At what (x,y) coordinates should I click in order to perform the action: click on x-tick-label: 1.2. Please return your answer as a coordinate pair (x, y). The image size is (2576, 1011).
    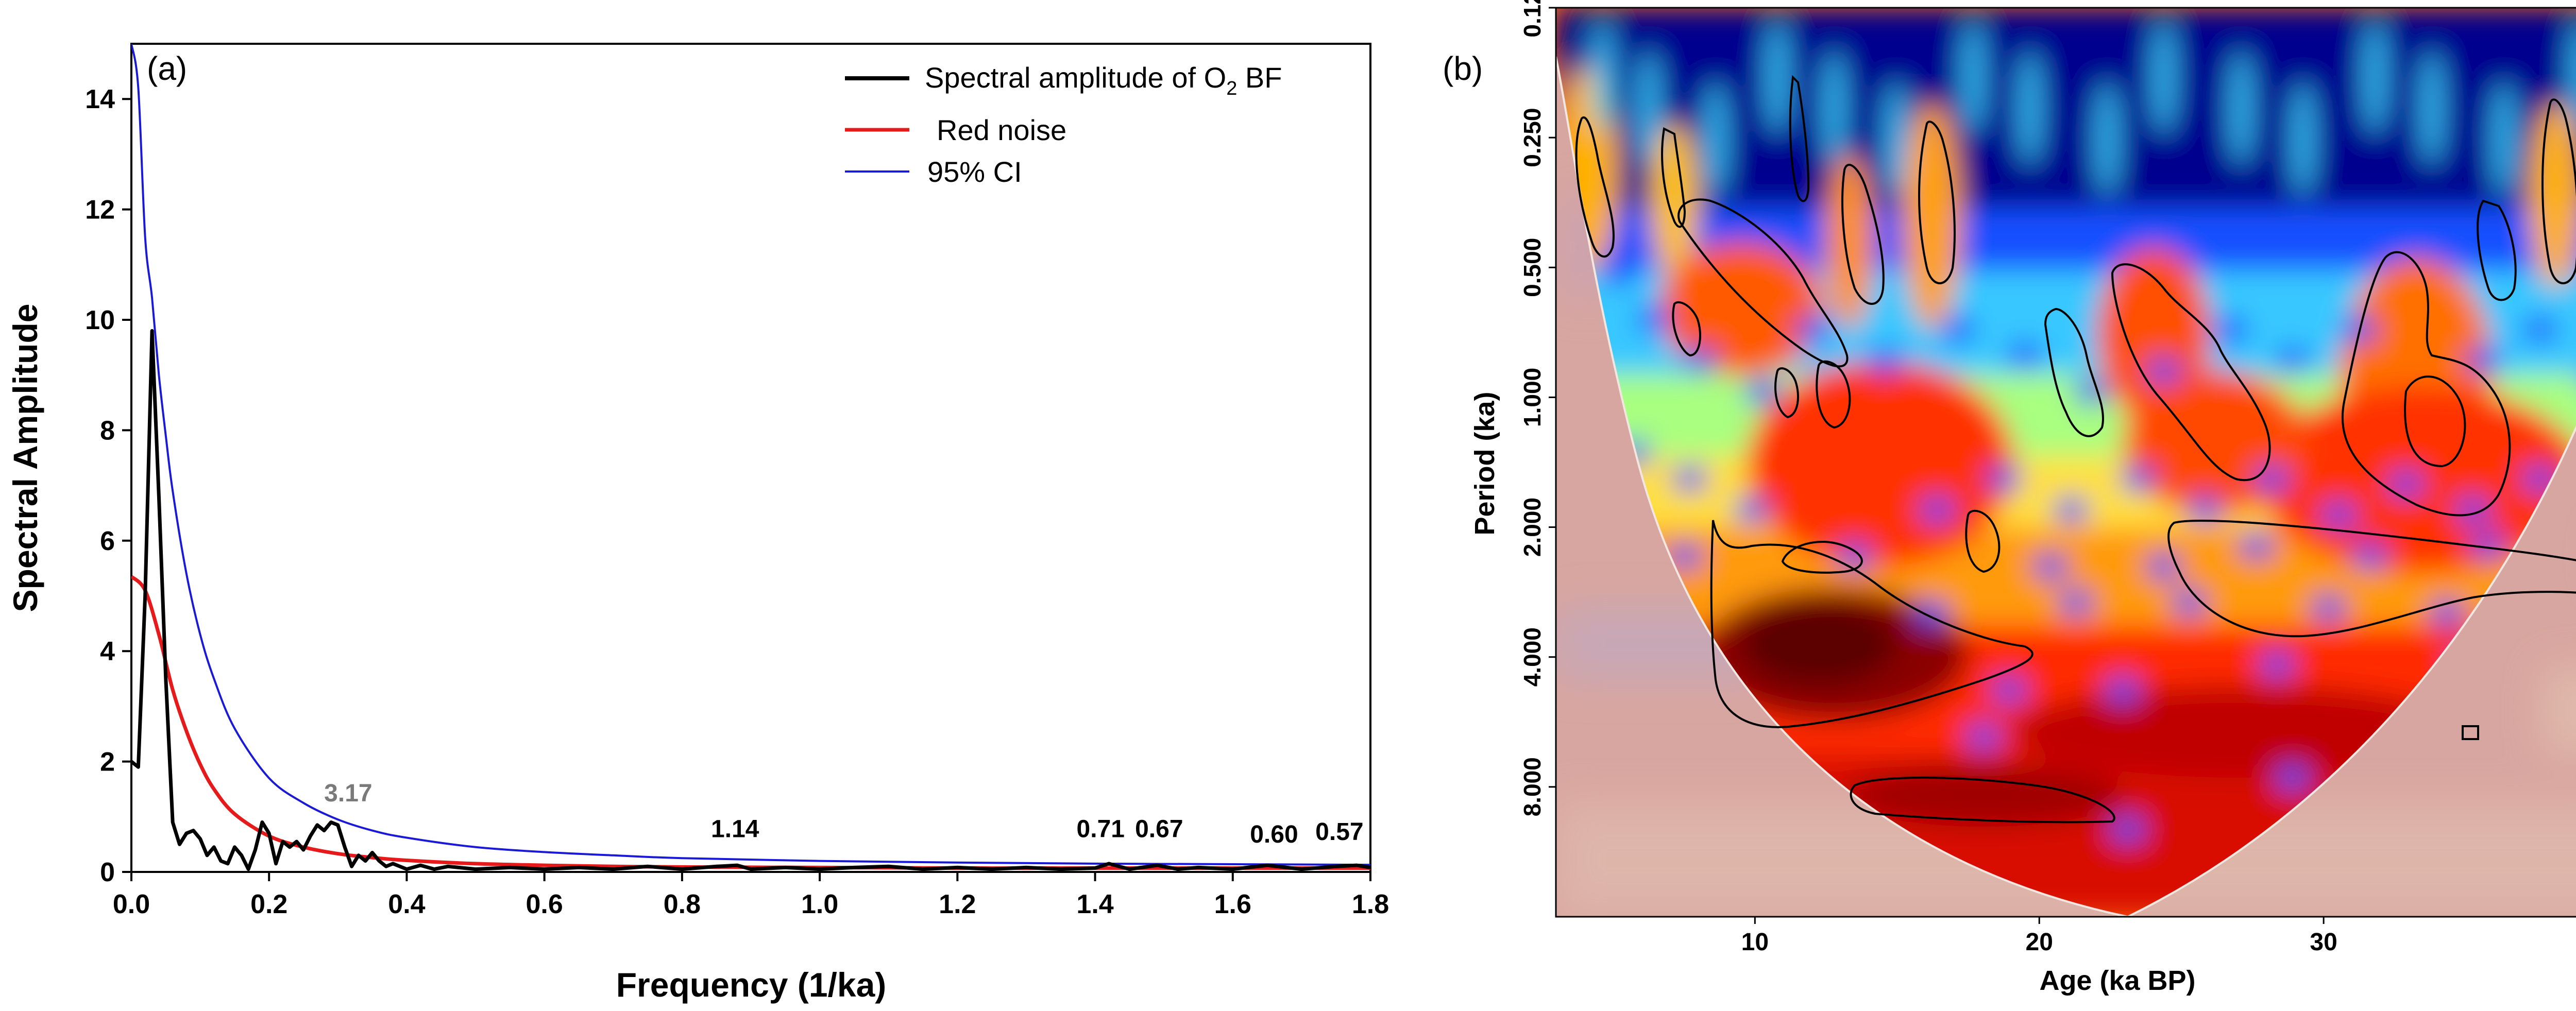
    Looking at the image, I should click on (957, 904).